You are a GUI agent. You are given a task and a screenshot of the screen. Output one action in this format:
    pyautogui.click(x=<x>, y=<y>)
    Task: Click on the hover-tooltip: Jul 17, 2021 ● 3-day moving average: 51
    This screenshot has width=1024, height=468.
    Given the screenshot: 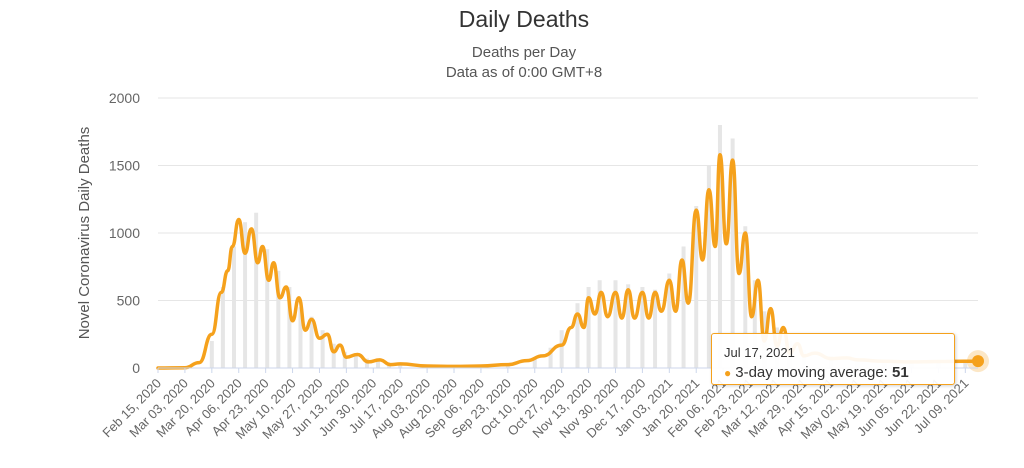 What is the action you would take?
    pyautogui.click(x=833, y=359)
    